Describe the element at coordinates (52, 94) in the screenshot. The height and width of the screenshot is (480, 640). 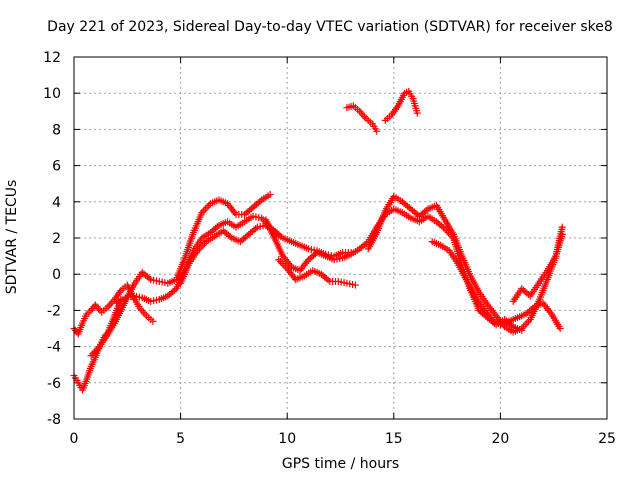
I see `y-tick-label: 10` at that location.